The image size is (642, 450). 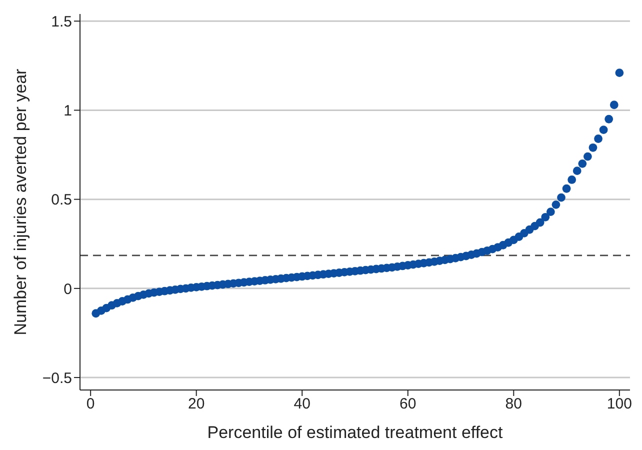 I want to click on x-tick-label: 60, so click(x=408, y=404).